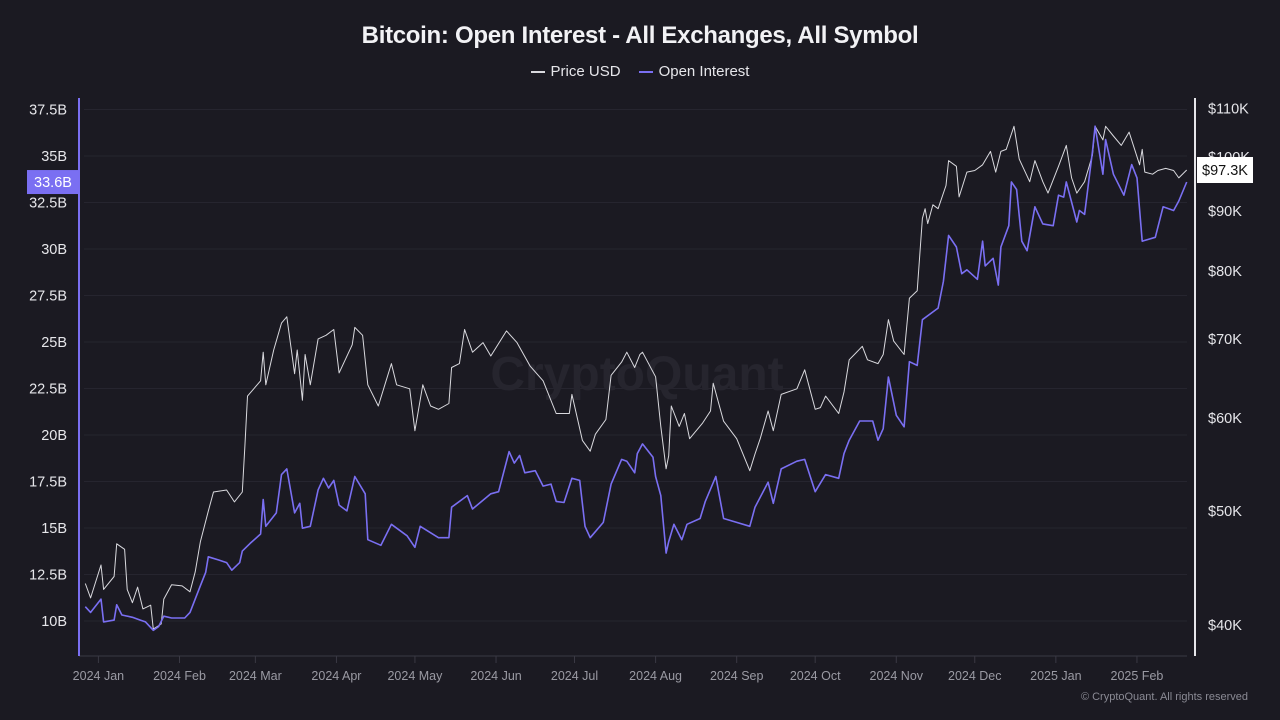  What do you see at coordinates (54, 343) in the screenshot?
I see `y-left-tick-label: 25B` at bounding box center [54, 343].